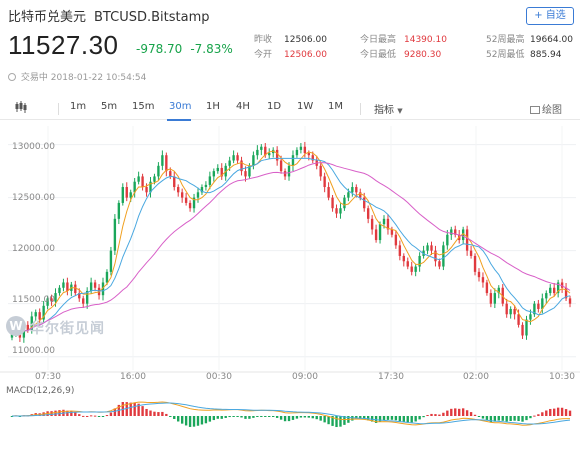 Image resolution: width=580 pixels, height=452 pixels. What do you see at coordinates (213, 106) in the screenshot?
I see `interval-1h: 1H` at bounding box center [213, 106].